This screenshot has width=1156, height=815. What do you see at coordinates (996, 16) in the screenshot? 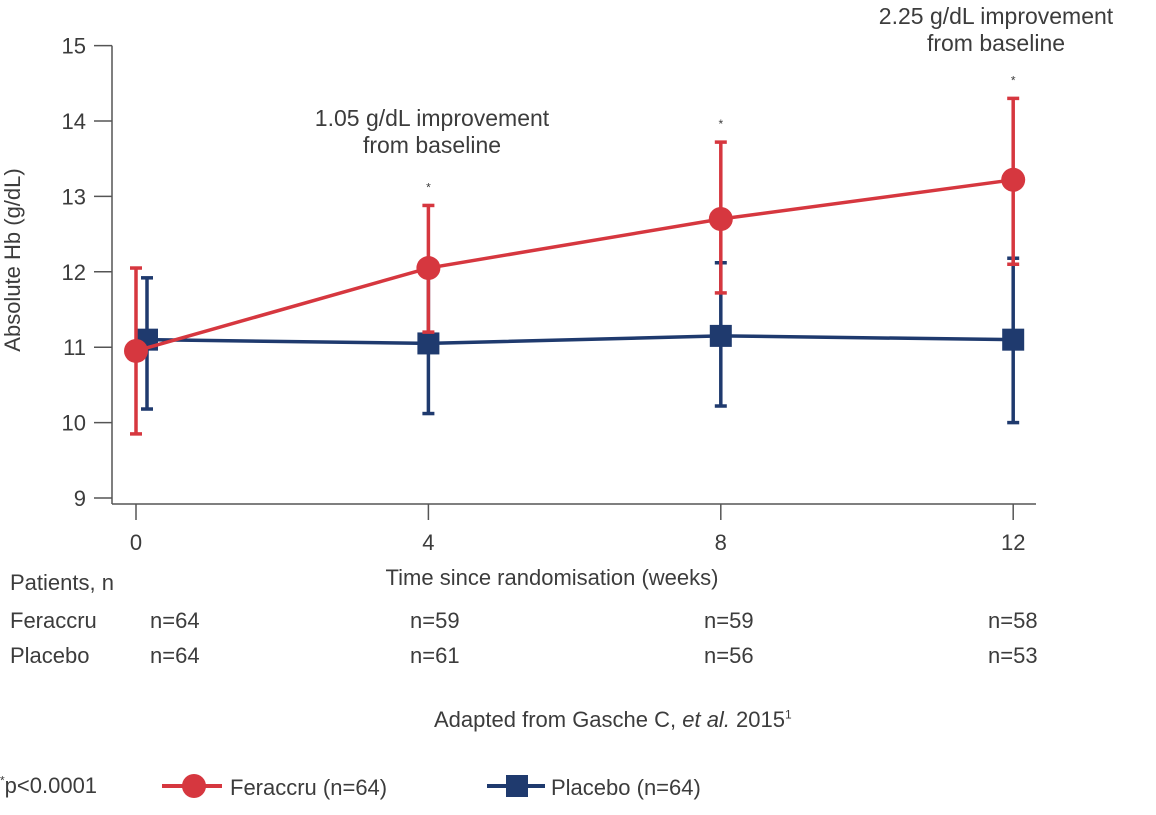
I see `annotation-line: 2.25 g/dL improvement` at bounding box center [996, 16].